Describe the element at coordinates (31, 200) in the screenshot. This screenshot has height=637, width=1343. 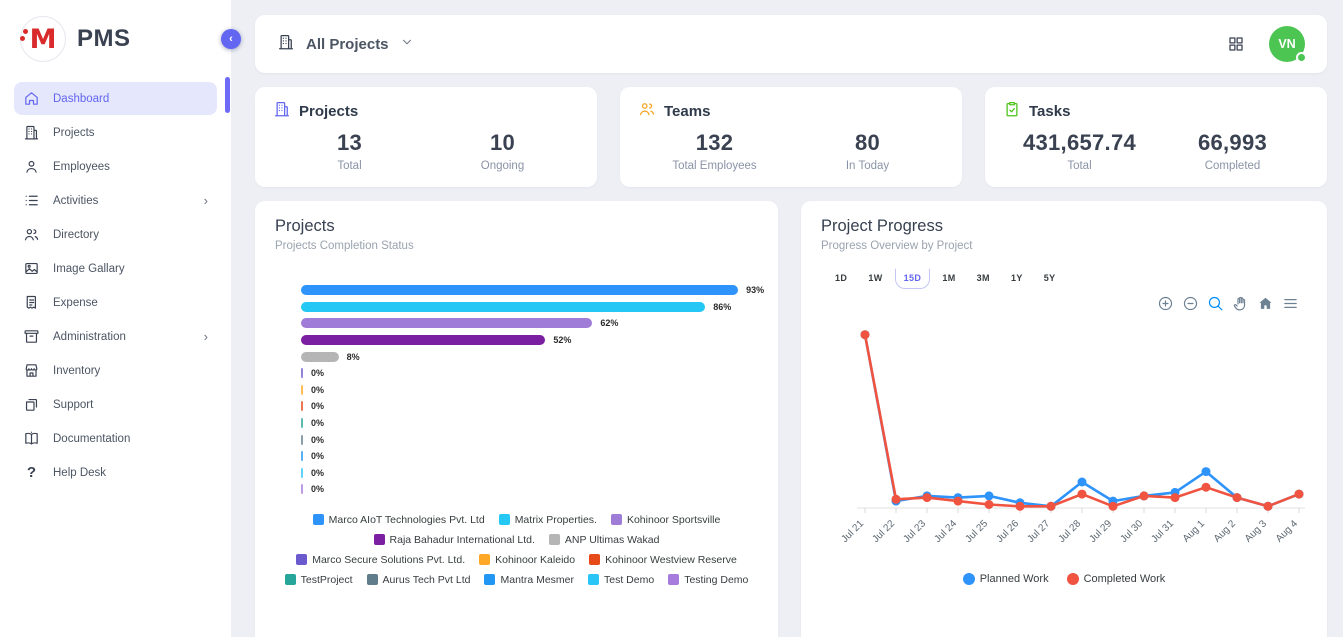
I see `list-icon` at that location.